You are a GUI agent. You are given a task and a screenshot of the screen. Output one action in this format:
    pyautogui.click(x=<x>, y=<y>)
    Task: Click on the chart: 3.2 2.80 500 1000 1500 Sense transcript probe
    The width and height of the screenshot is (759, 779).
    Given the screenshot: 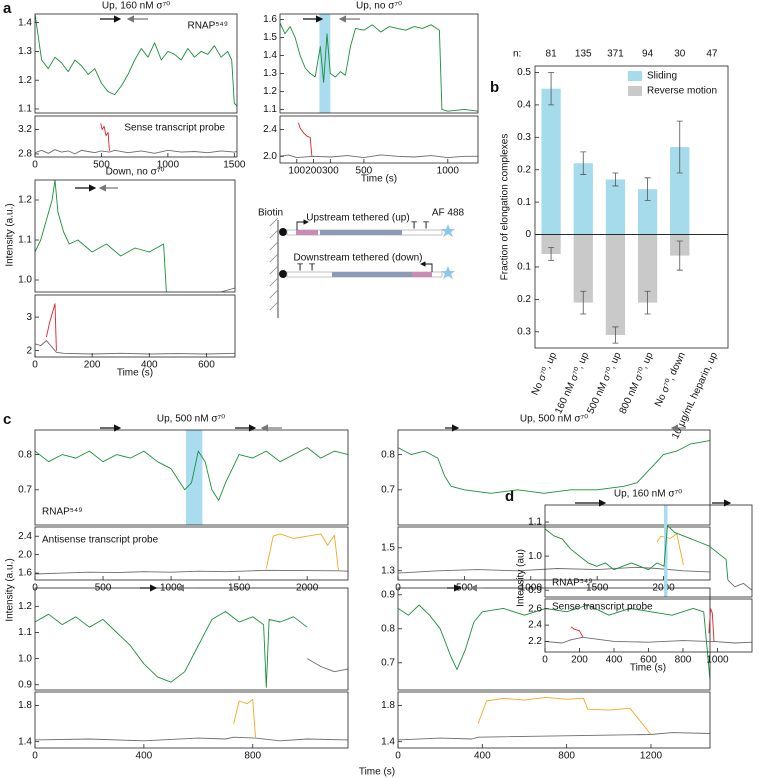 What is the action you would take?
    pyautogui.click(x=132, y=143)
    